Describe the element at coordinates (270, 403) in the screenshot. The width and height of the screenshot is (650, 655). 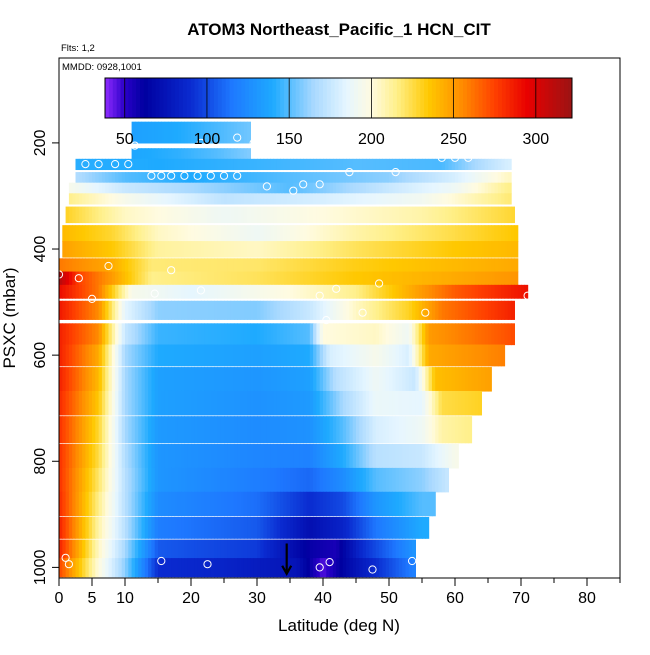
I see `heatmap-row` at that location.